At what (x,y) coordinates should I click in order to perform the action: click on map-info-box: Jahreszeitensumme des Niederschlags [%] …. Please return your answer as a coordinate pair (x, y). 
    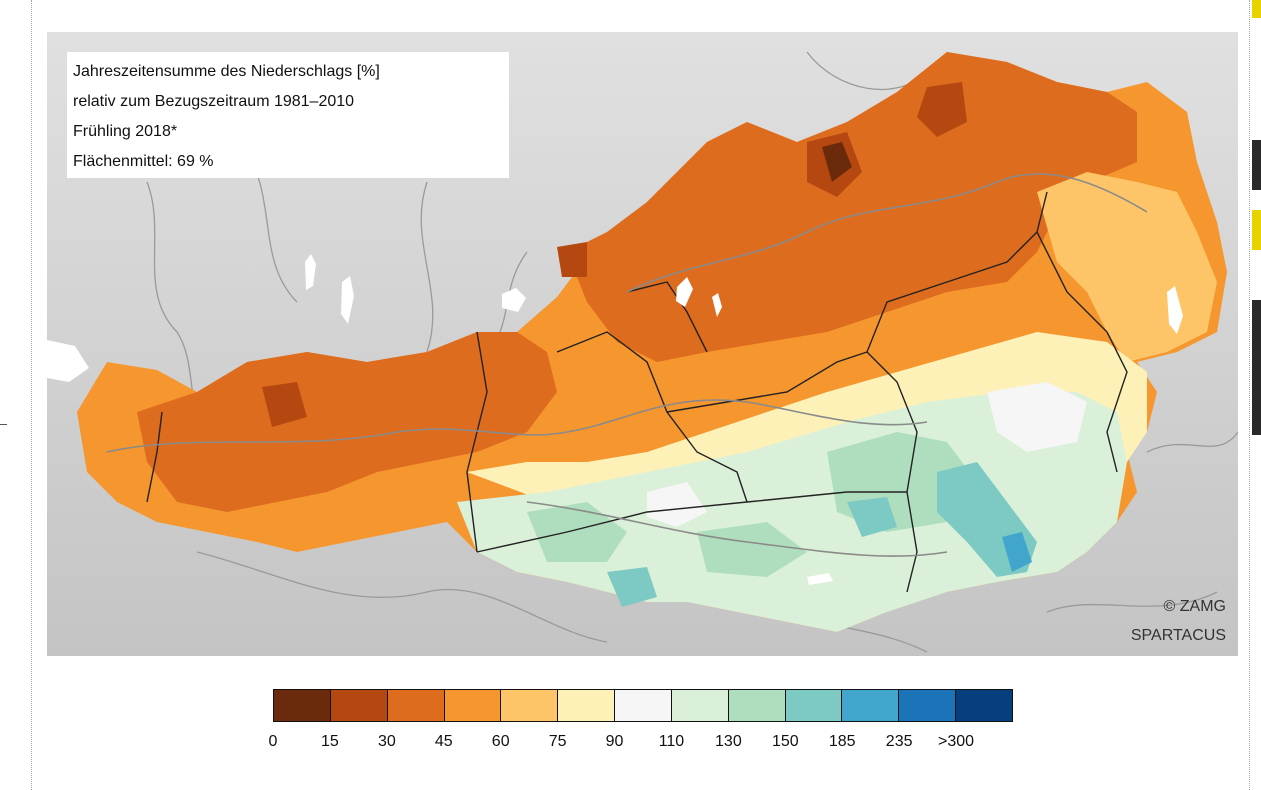
    Looking at the image, I should click on (288, 115).